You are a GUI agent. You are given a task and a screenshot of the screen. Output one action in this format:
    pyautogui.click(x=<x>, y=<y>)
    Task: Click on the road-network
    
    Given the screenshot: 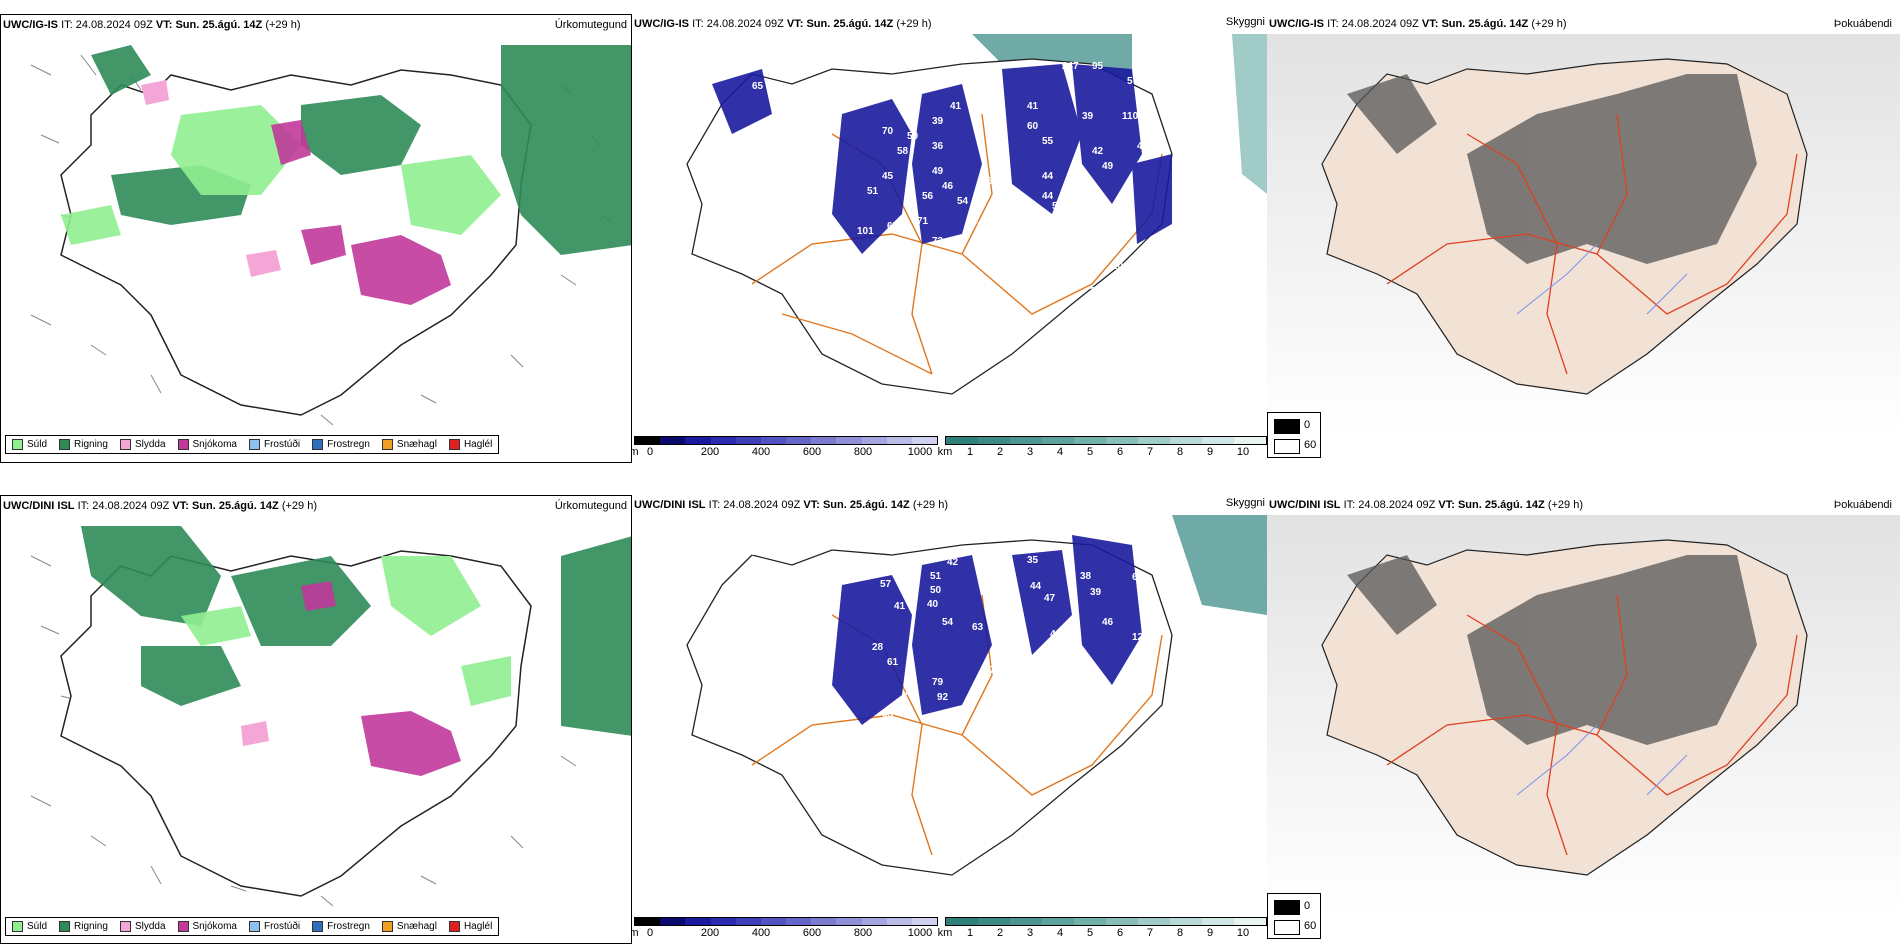 What is the action you would take?
    pyautogui.click(x=1592, y=244)
    